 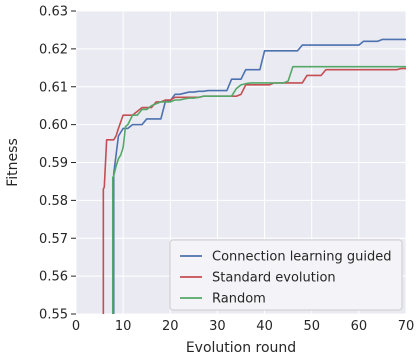 What do you see at coordinates (123, 326) in the screenshot?
I see `x-tick-label: 10` at bounding box center [123, 326].